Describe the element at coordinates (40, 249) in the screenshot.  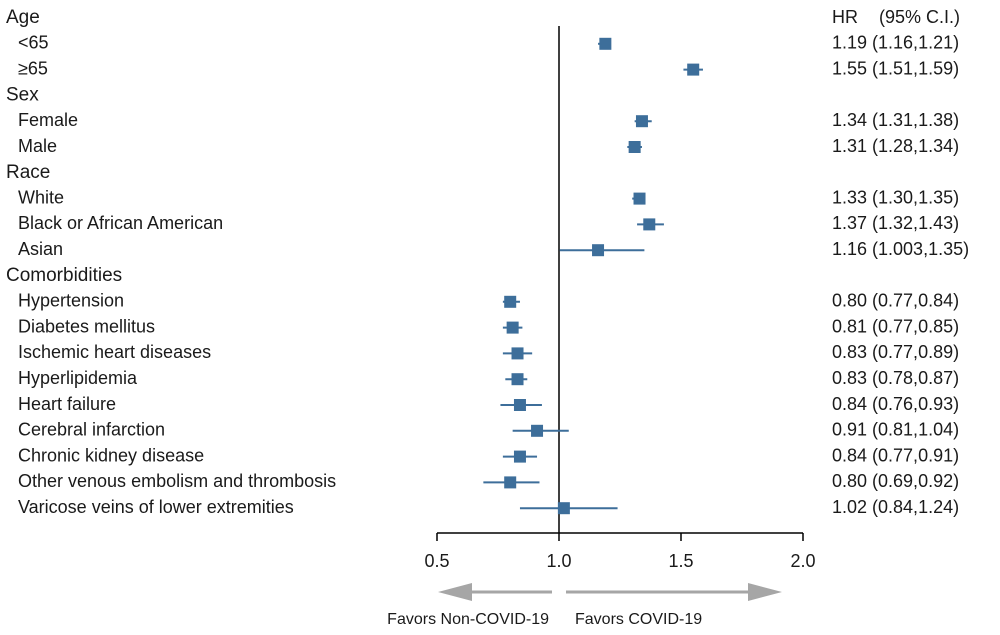
I see `row-label: Asian` at that location.